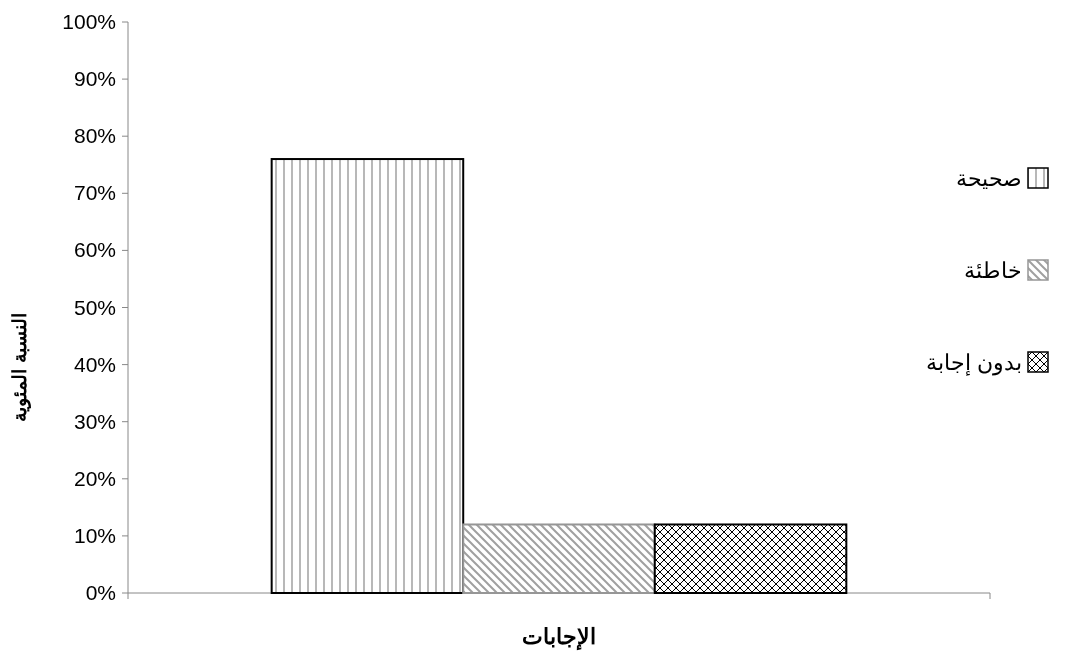 This screenshot has height=662, width=1084. I want to click on y-tick-label: 100%, so click(89, 21).